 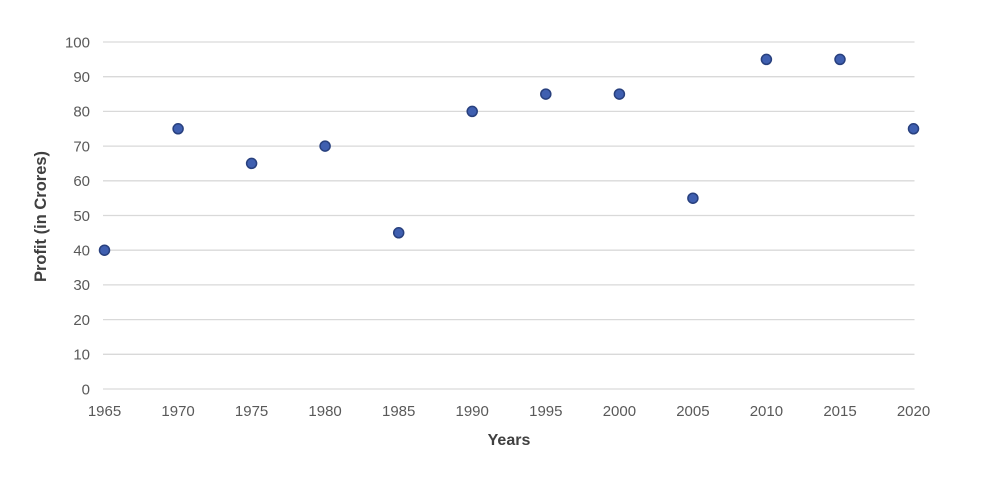 What do you see at coordinates (913, 411) in the screenshot?
I see `svg-text: 2020` at bounding box center [913, 411].